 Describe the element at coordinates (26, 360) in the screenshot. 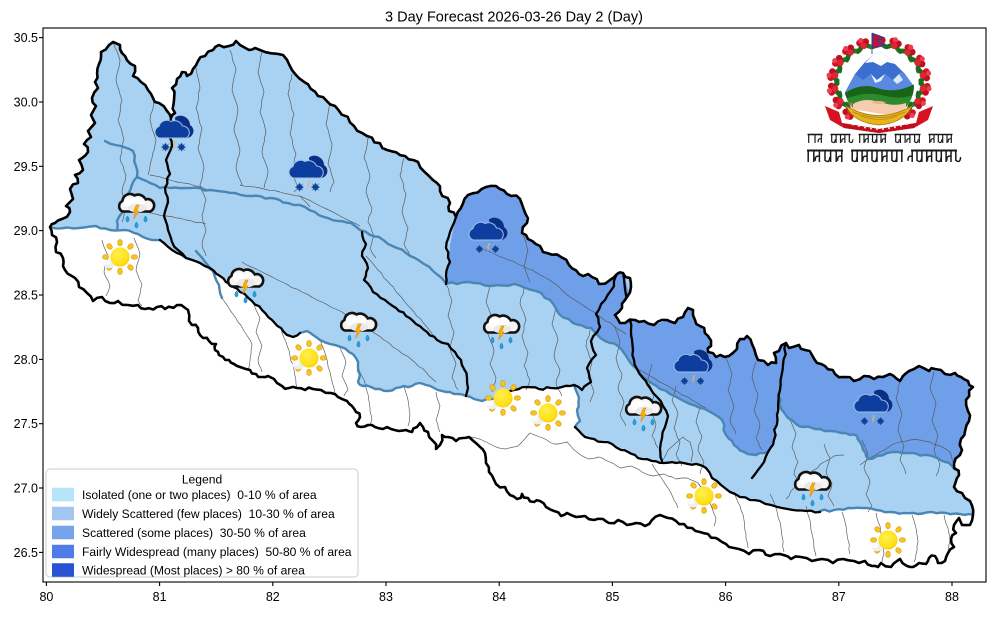

I see `svg-text: 28.0` at that location.